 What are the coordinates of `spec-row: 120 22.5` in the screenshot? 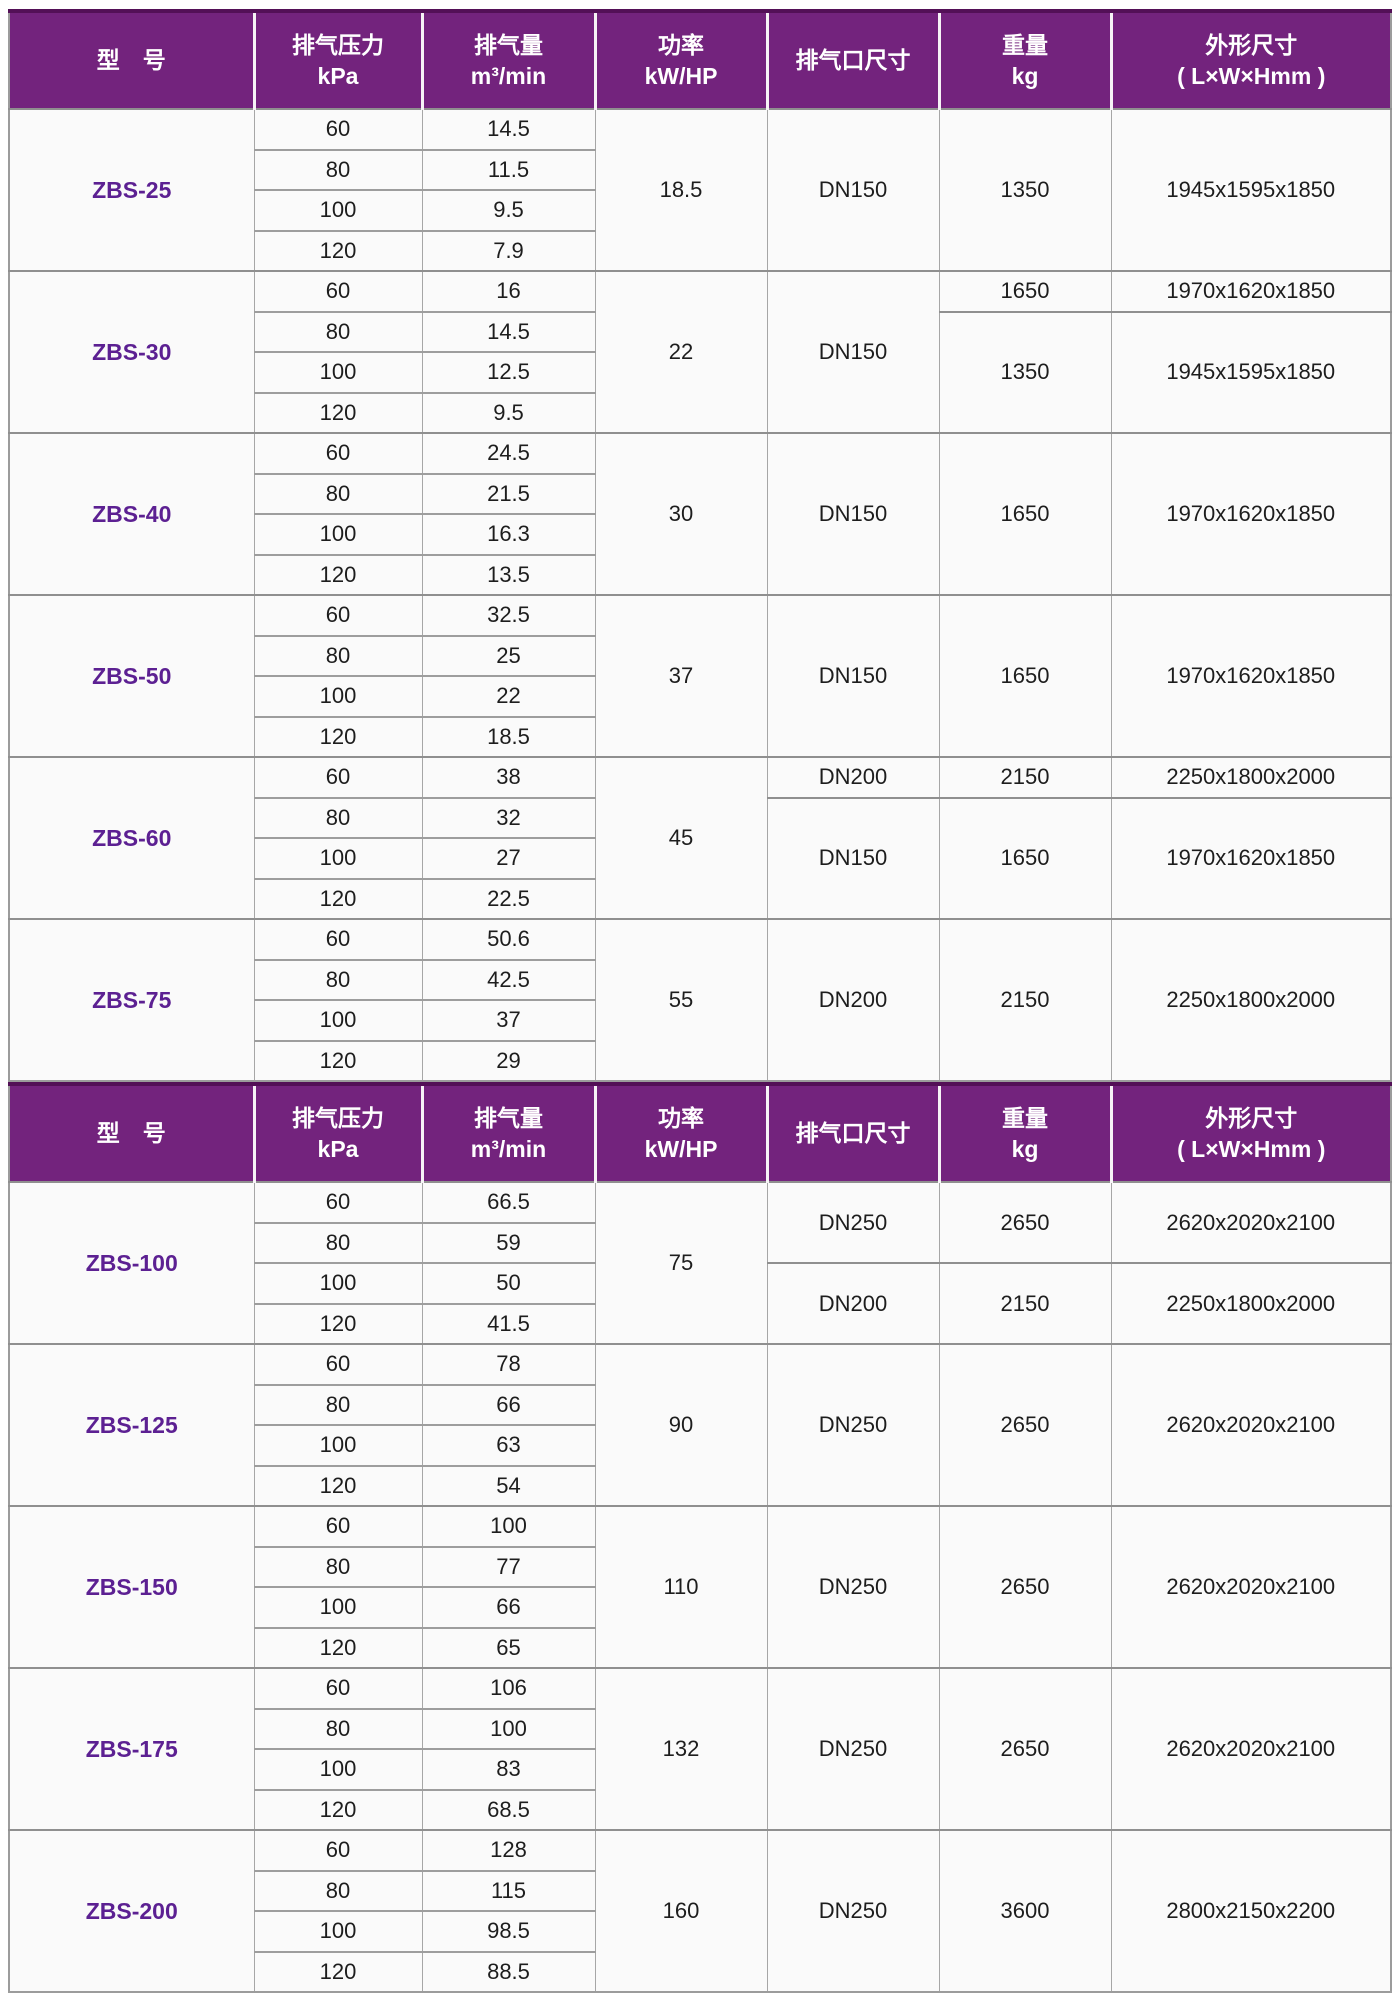 It's located at (700, 898).